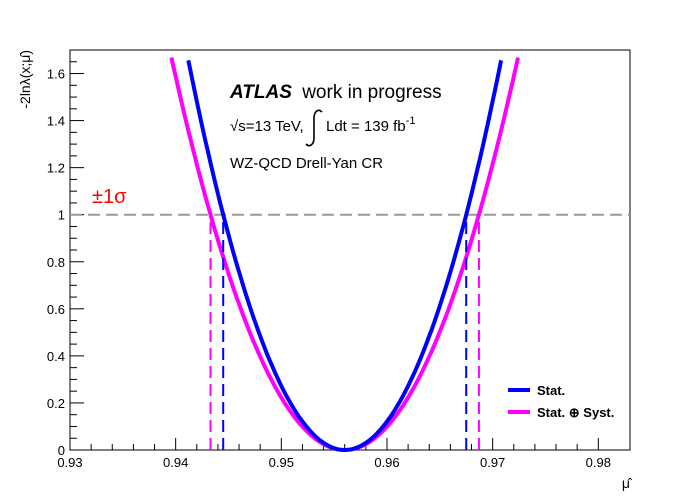 The height and width of the screenshot is (500, 700). Describe the element at coordinates (386, 462) in the screenshot. I see `x-tick-label: 0.96` at that location.